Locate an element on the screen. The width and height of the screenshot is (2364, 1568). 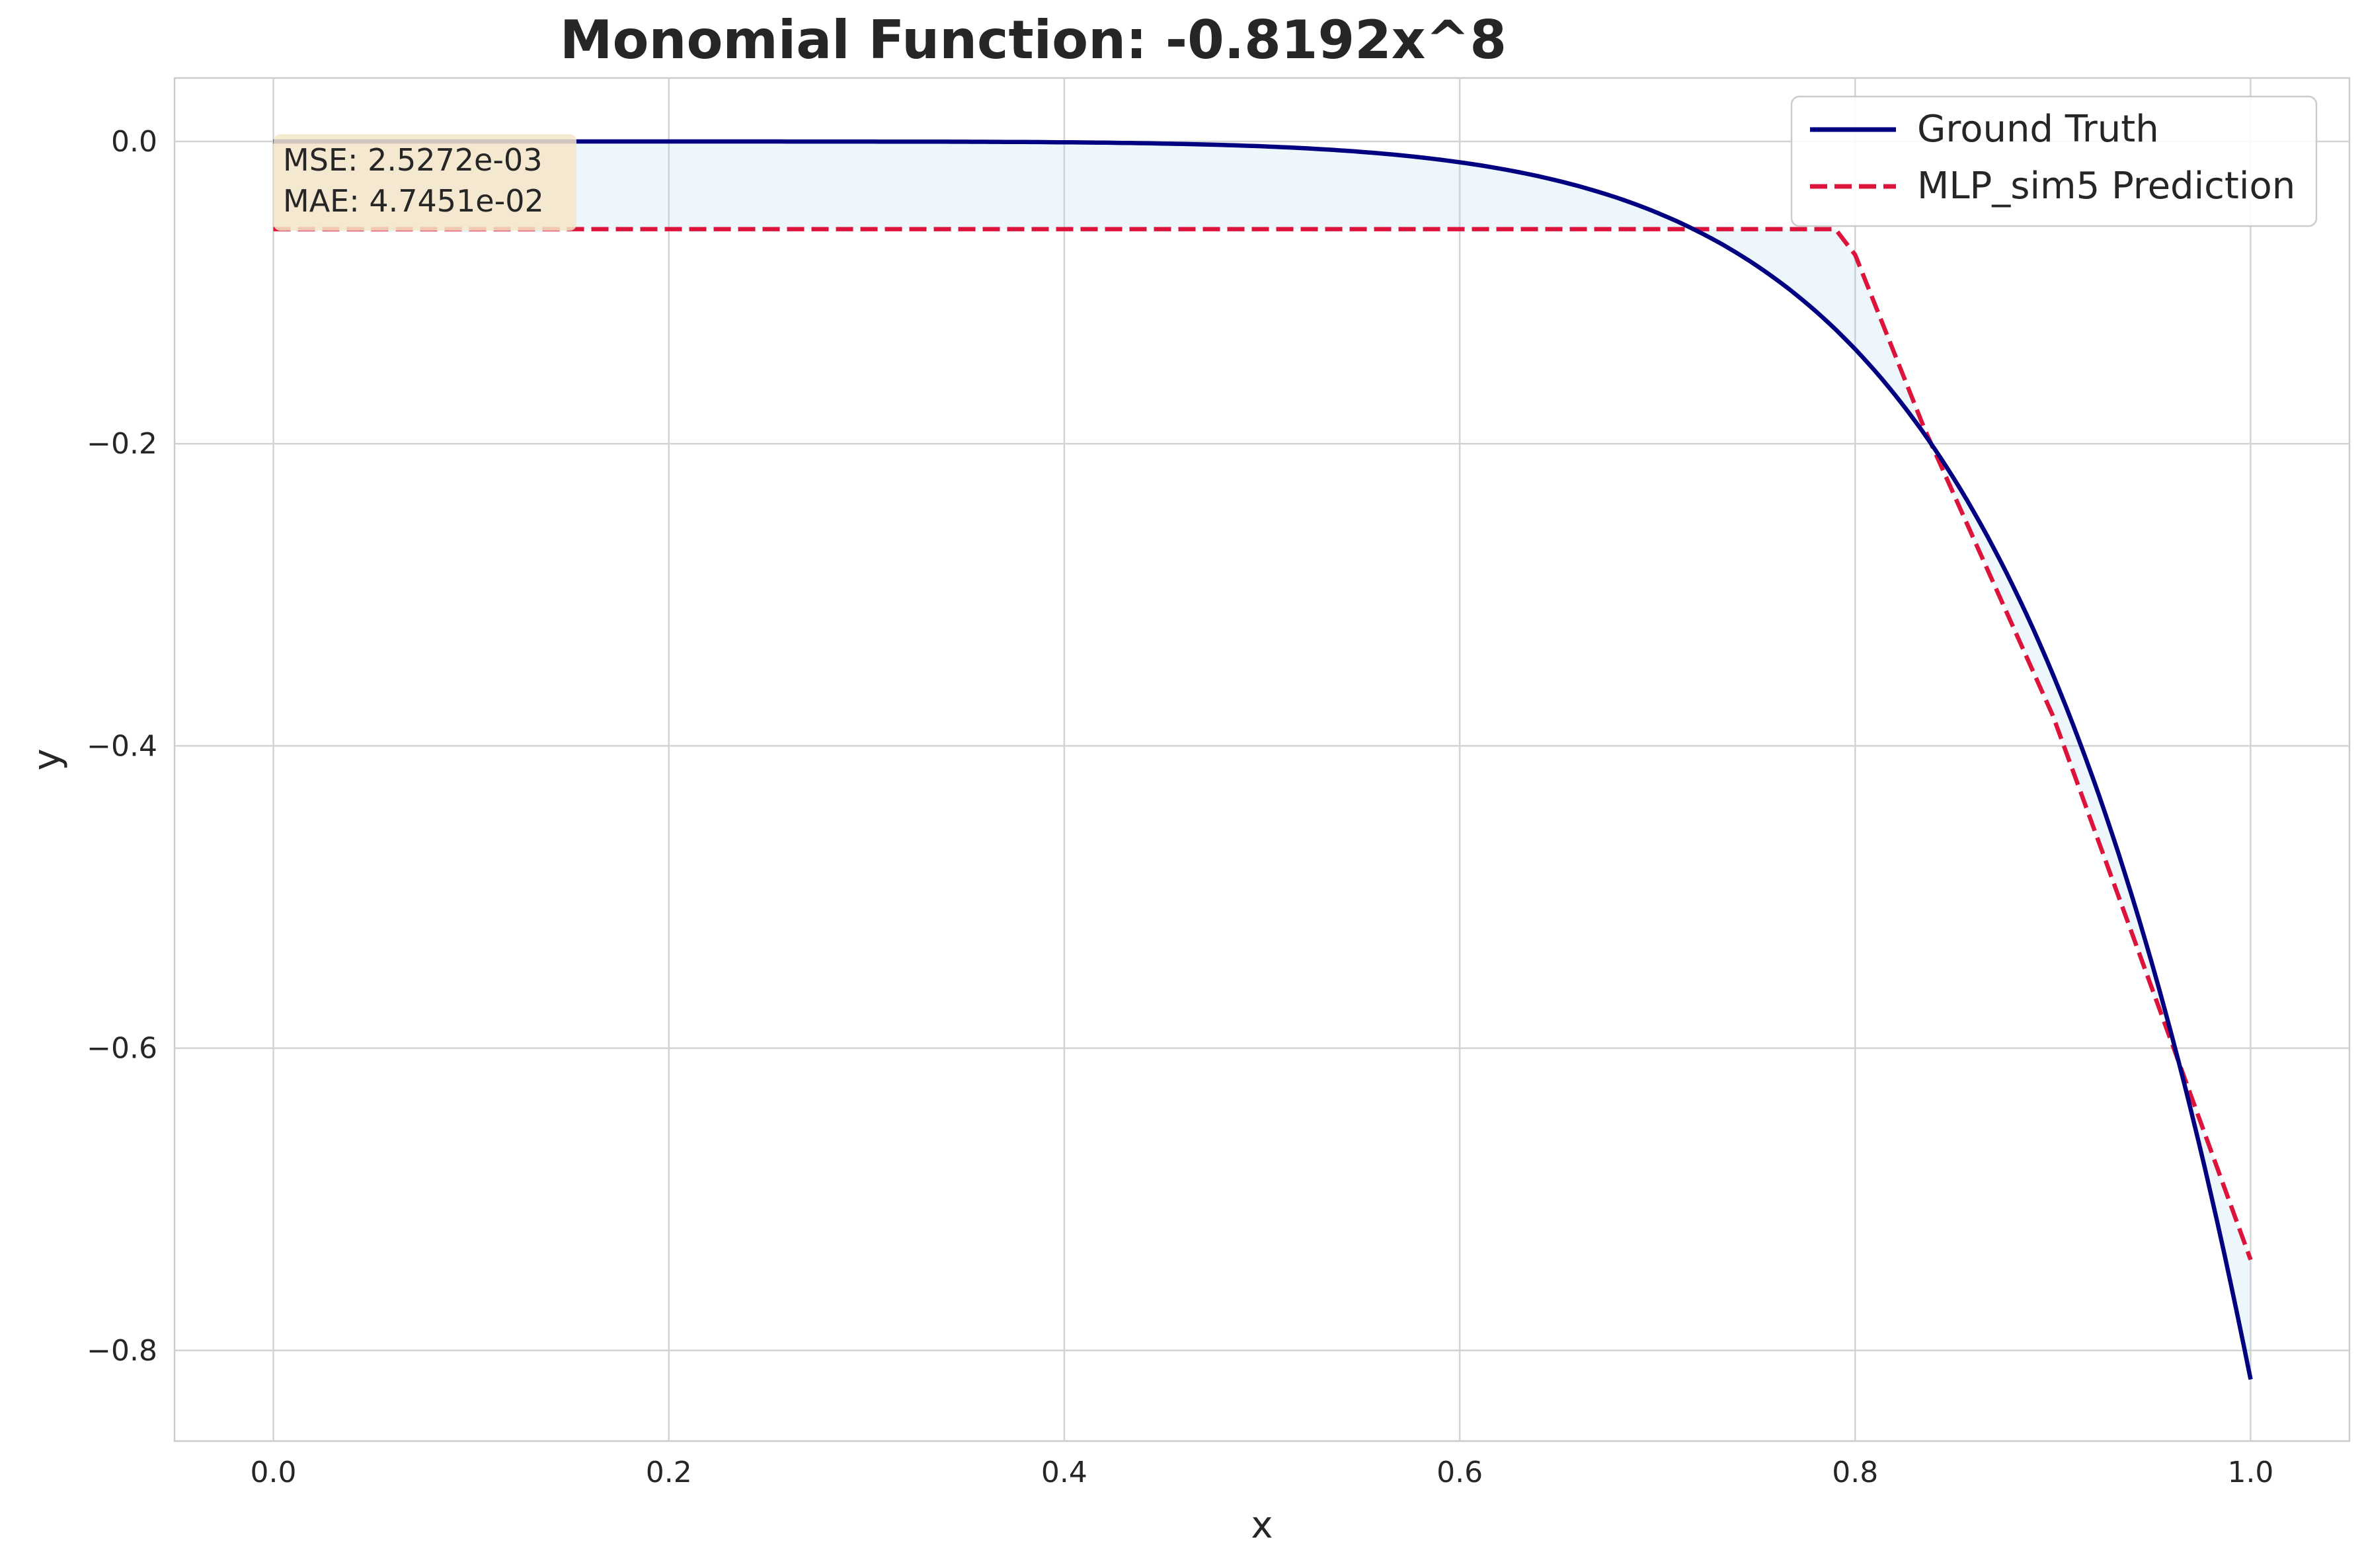
x-tick-label: 0.2 is located at coordinates (669, 1472).